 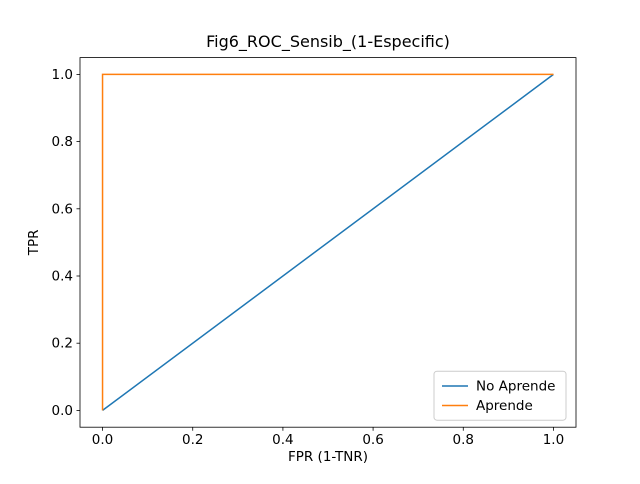 What do you see at coordinates (328, 437) in the screenshot?
I see `x-axis-ticks: 0.0 0.2 0.4 0.6 0.8 1.0` at bounding box center [328, 437].